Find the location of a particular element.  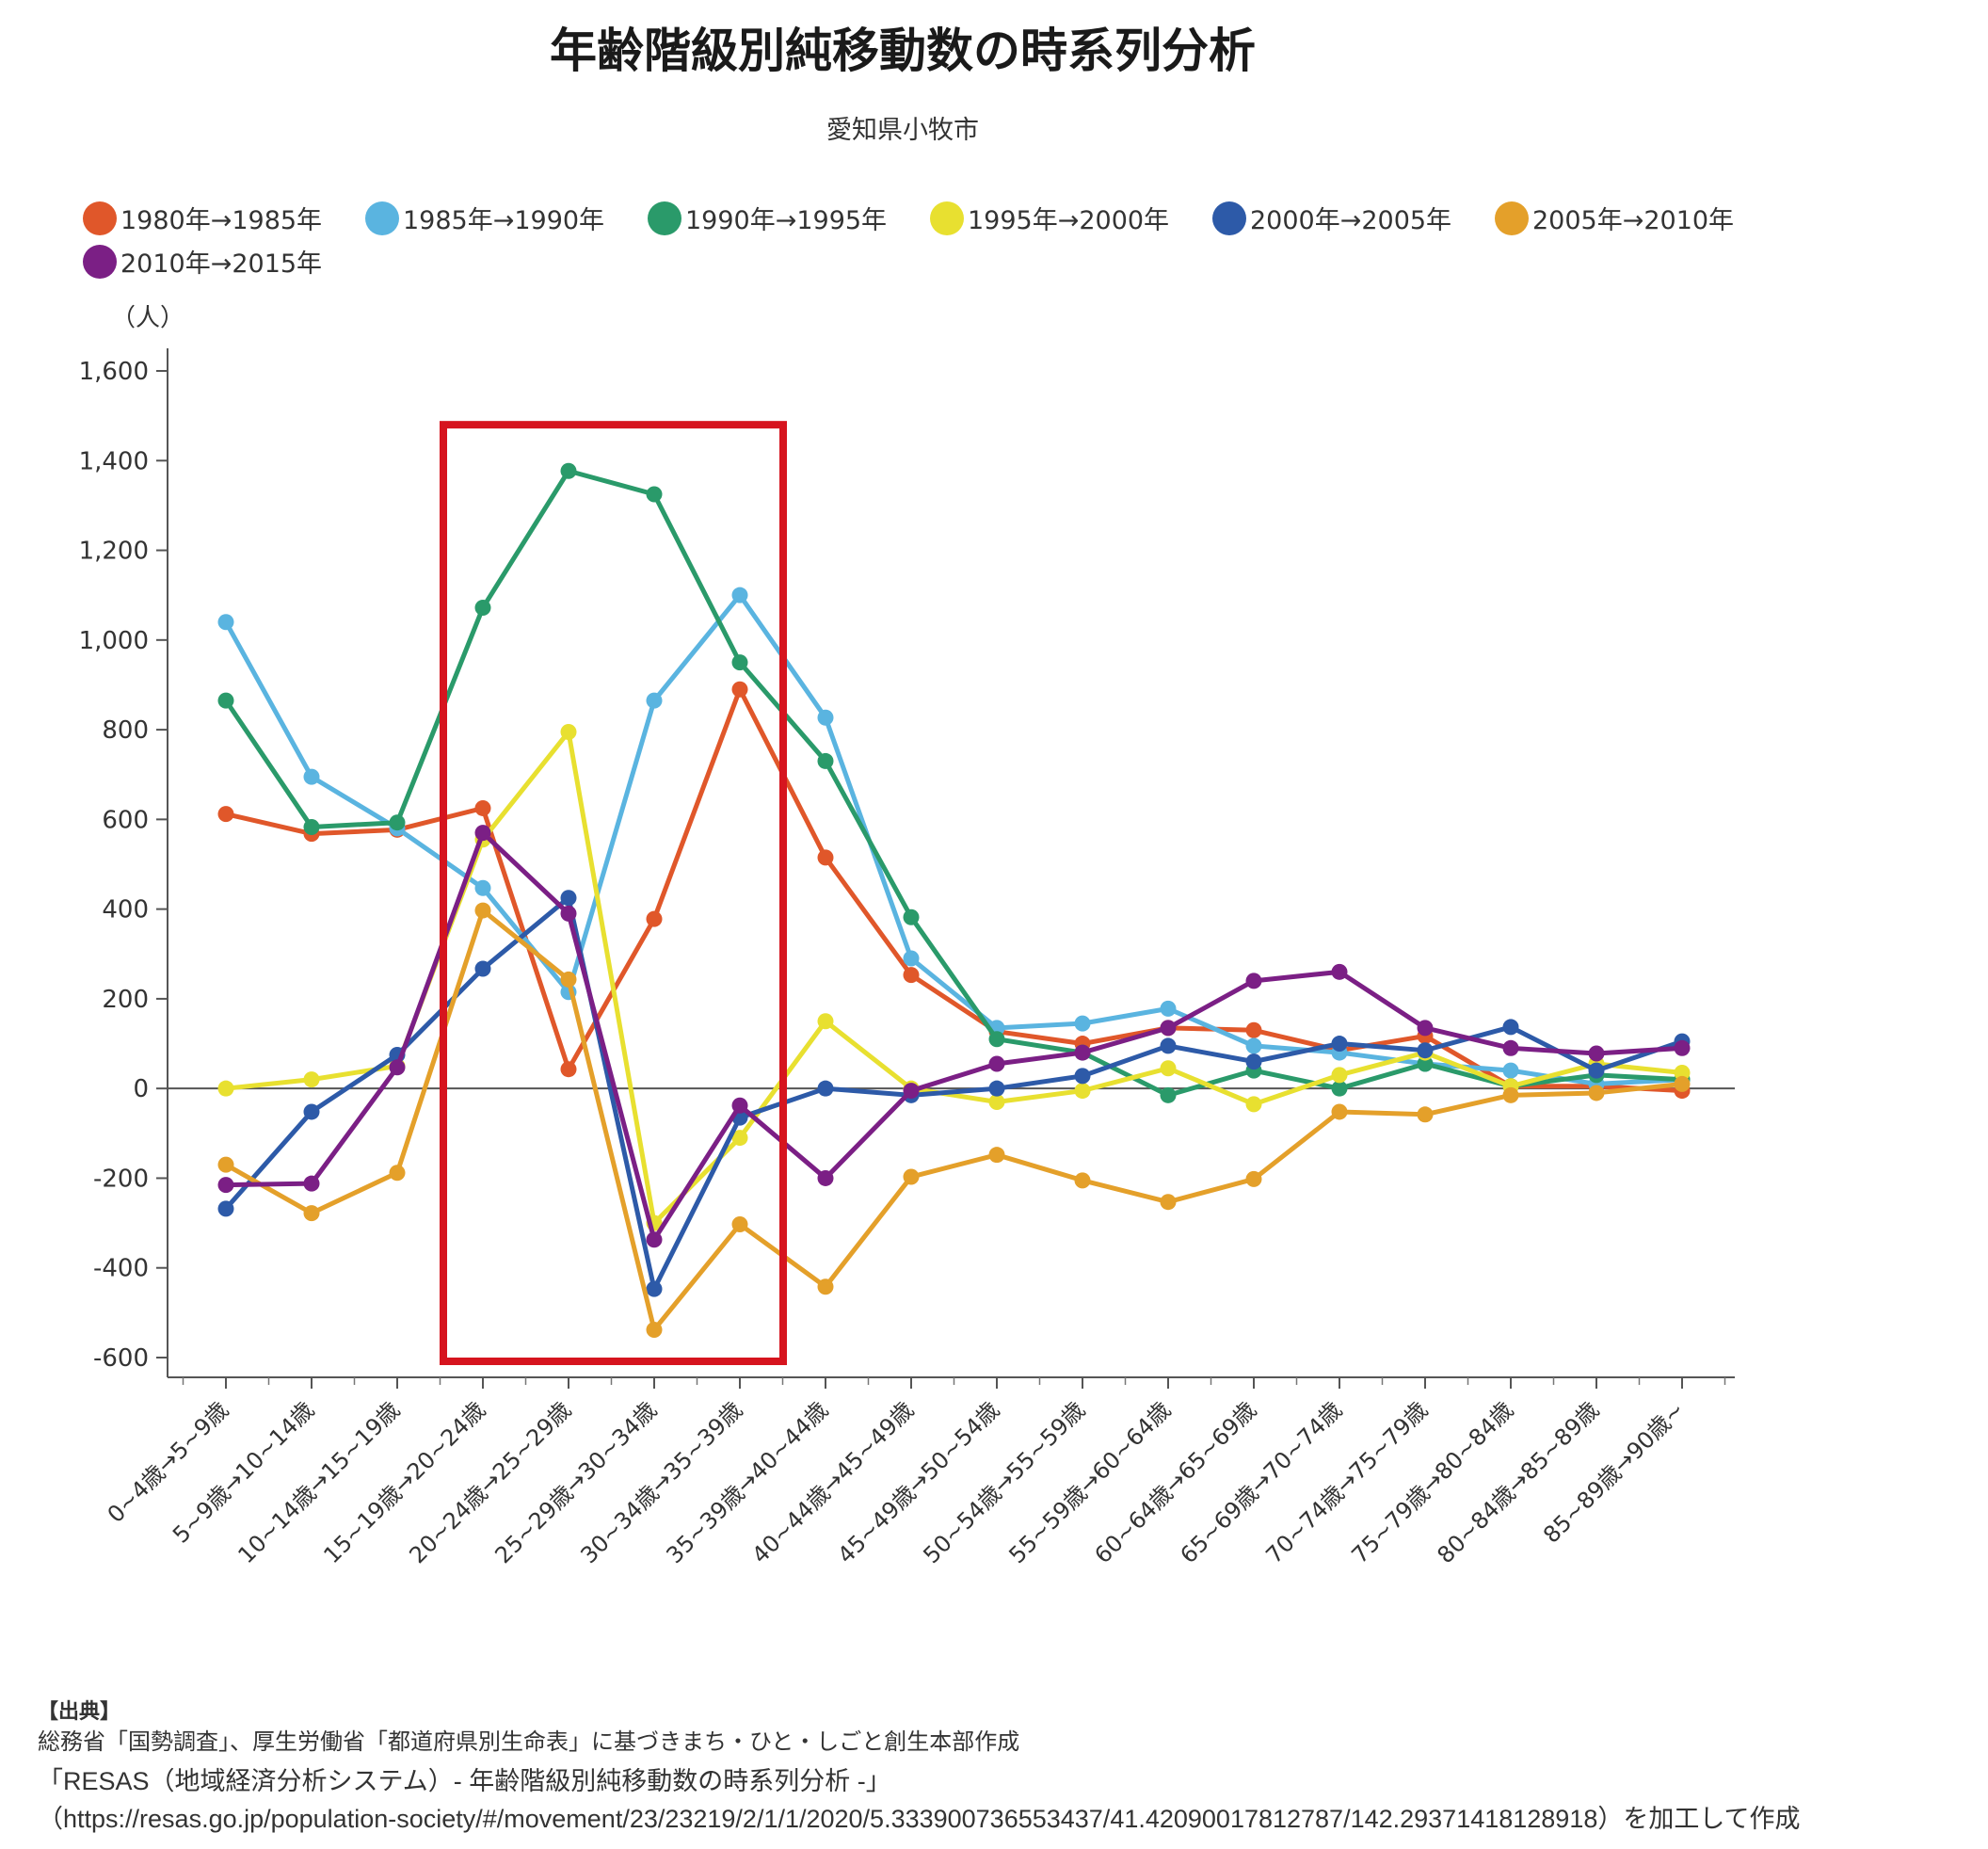

y-tick-label: 0 is located at coordinates (141, 1089).